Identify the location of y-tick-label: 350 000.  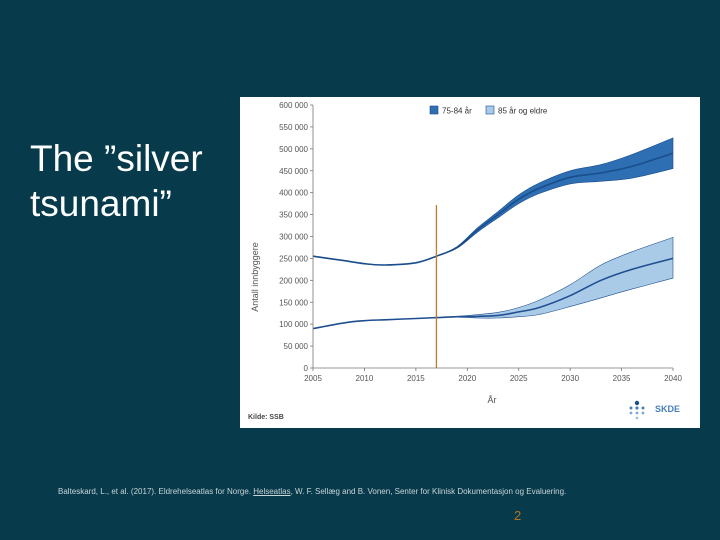
(293, 215).